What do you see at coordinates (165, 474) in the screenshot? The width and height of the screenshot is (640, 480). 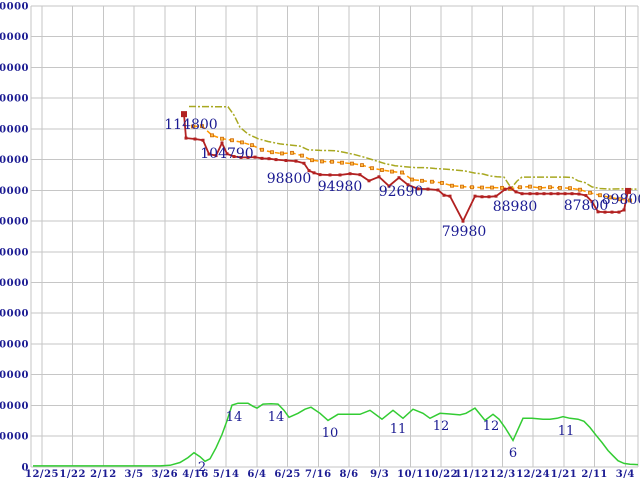 I see `x-tick-label: 3/26` at bounding box center [165, 474].